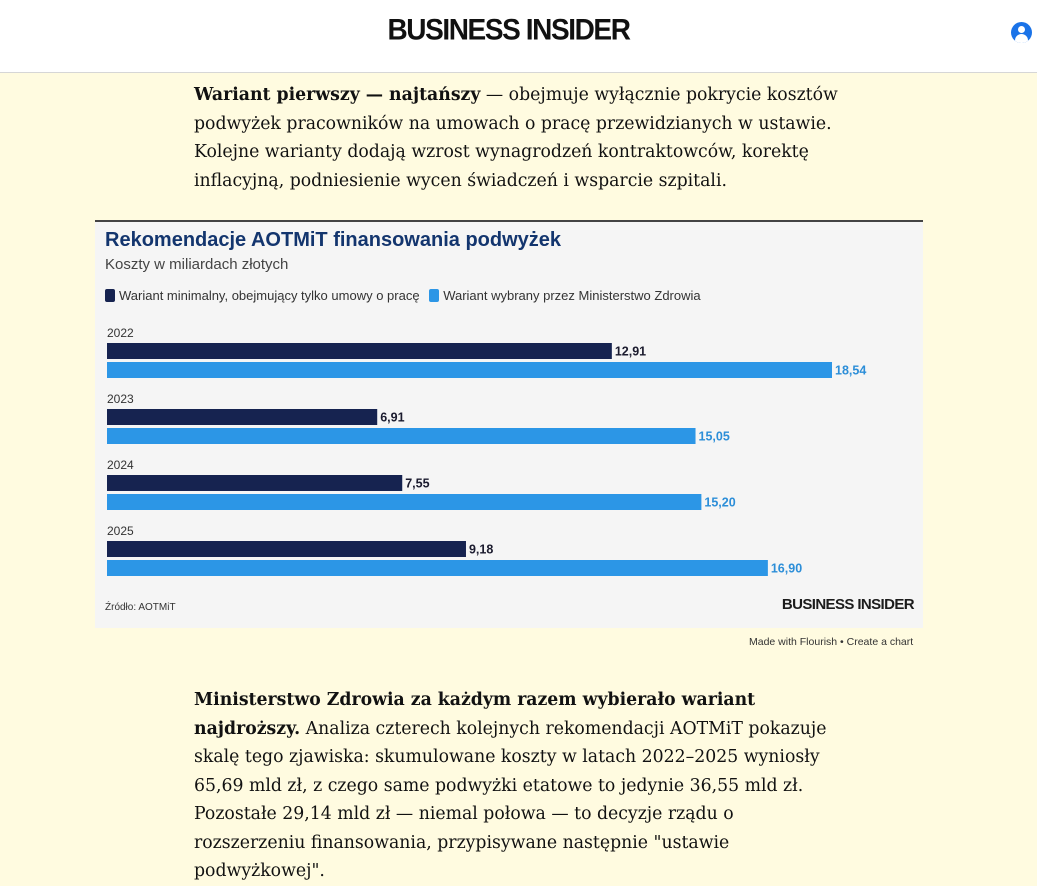 Image resolution: width=1037 pixels, height=886 pixels. I want to click on bar-value-label: 18,54, so click(850, 371).